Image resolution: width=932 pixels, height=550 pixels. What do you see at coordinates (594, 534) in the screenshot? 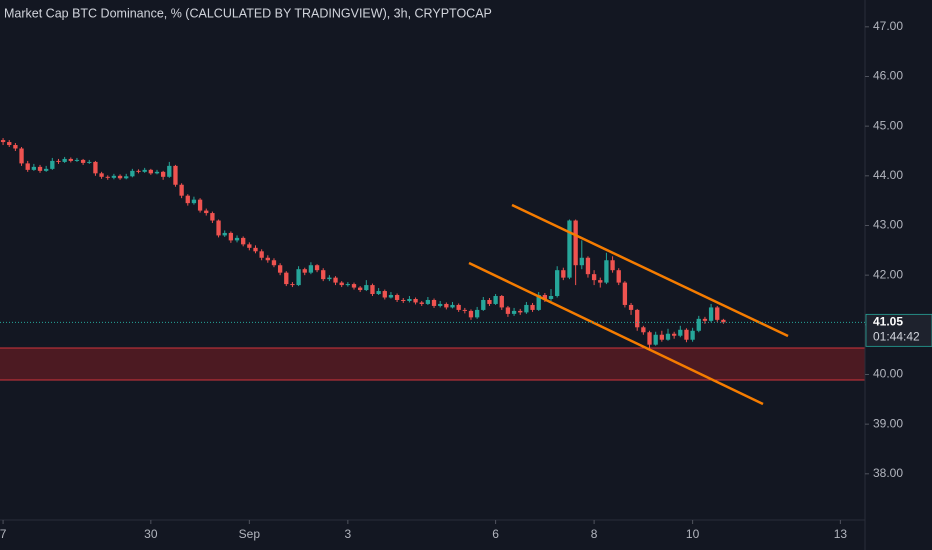
I see `x-tick-label: 8` at bounding box center [594, 534].